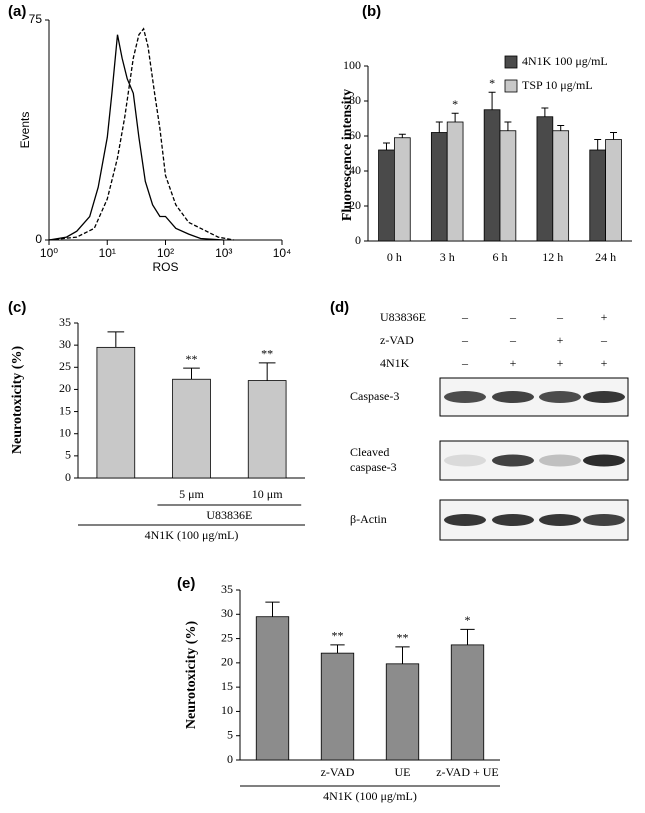 This screenshot has height=813, width=645. I want to click on significance: *, so click(468, 620).